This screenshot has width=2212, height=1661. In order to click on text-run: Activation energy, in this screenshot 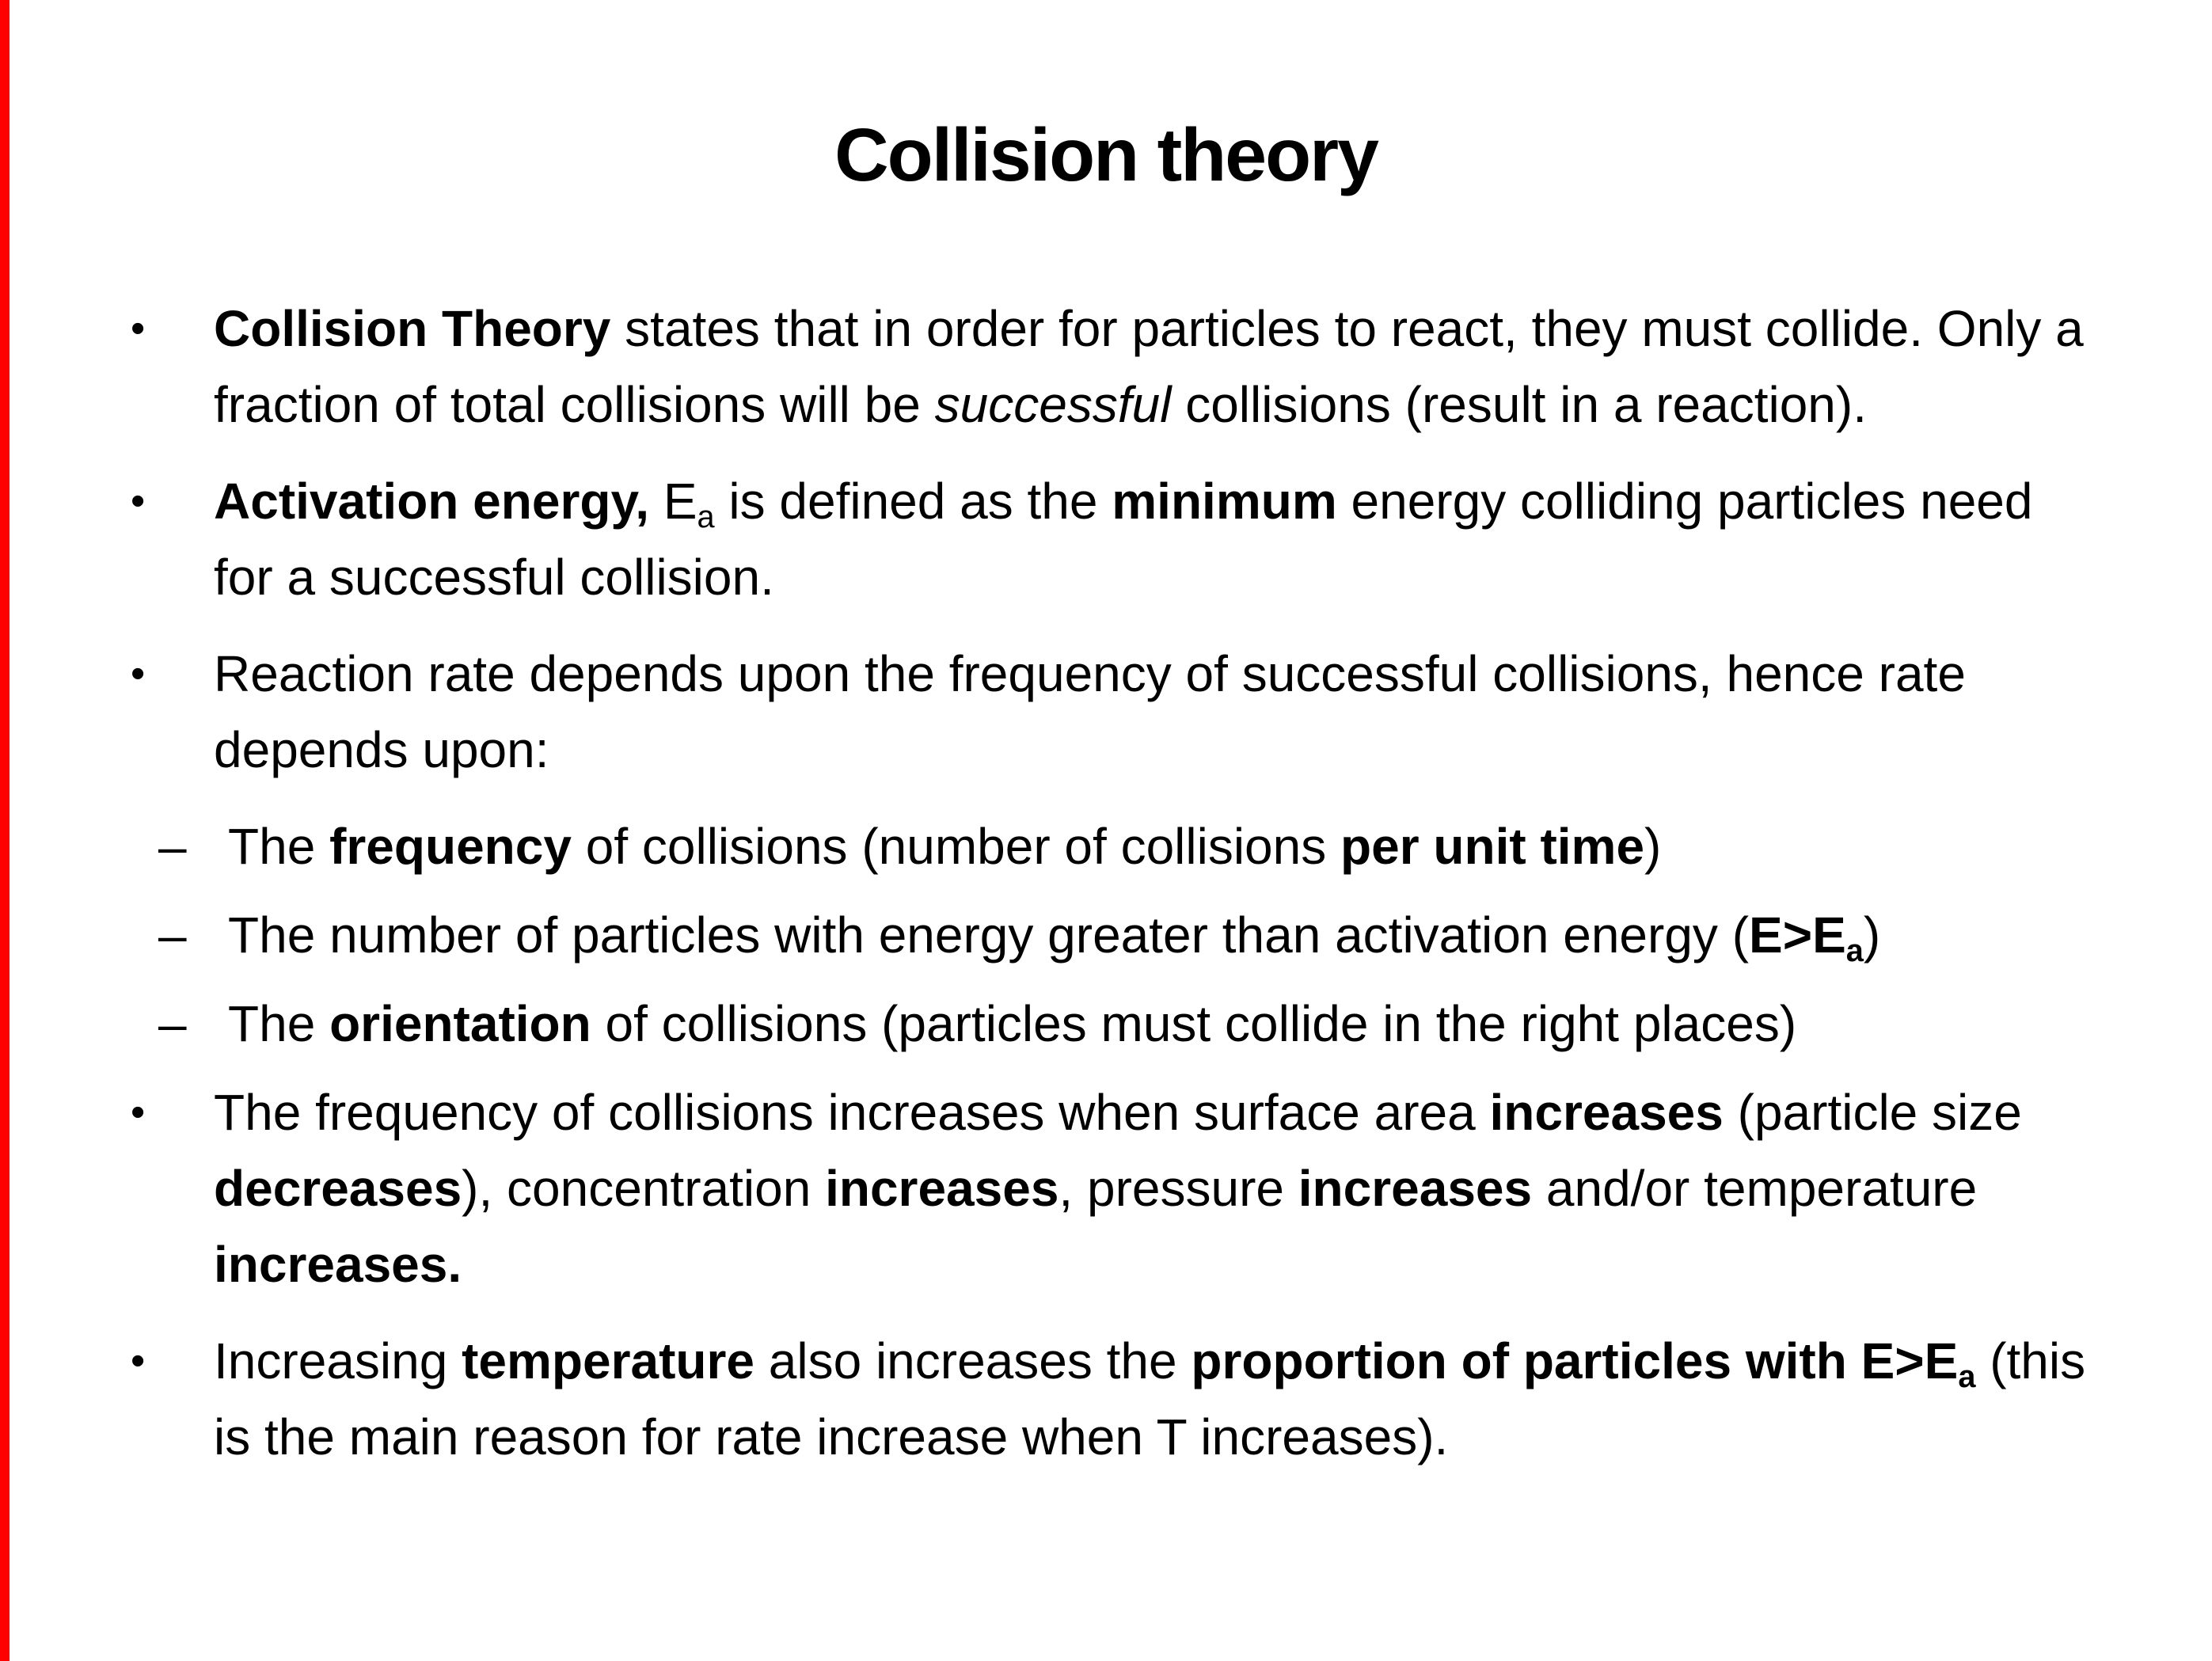, I will do `click(432, 501)`.